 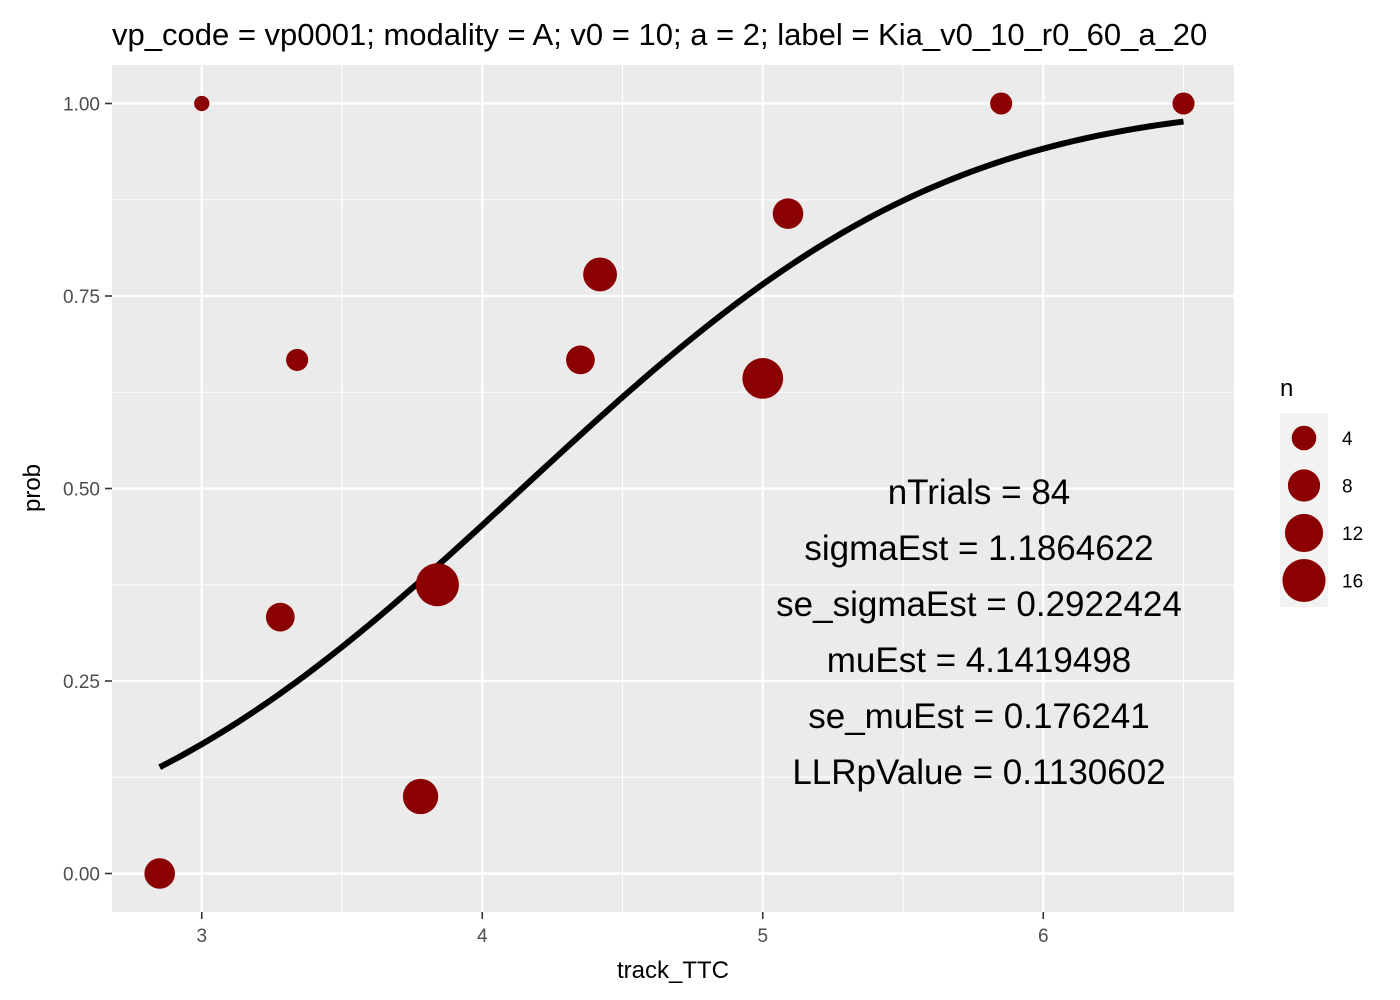 What do you see at coordinates (1347, 439) in the screenshot?
I see `legend-label: 4` at bounding box center [1347, 439].